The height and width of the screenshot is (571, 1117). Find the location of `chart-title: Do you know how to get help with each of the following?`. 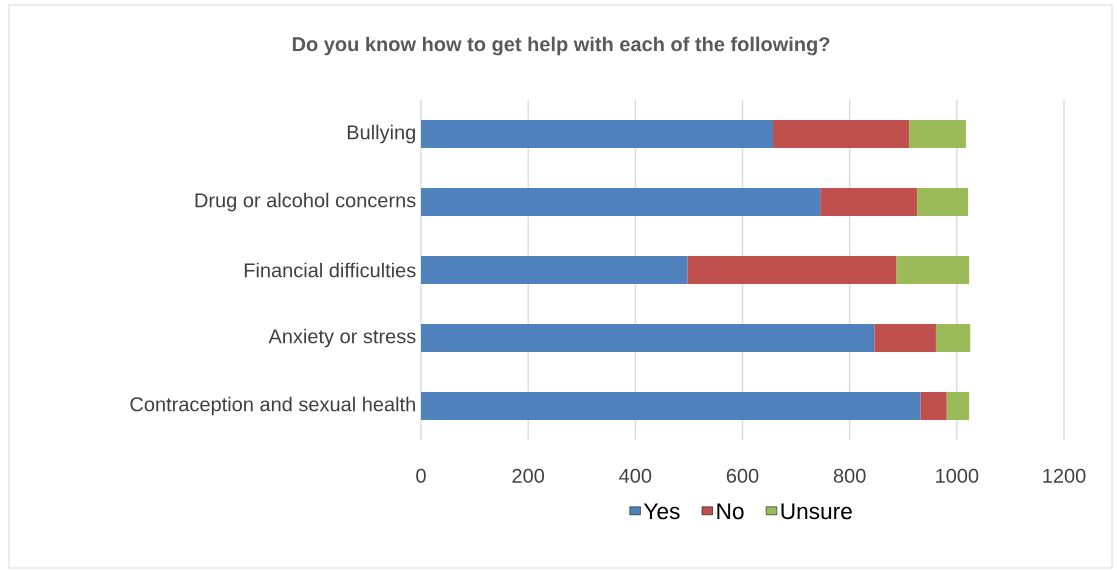

chart-title: Do you know how to get help with each of the following? is located at coordinates (561, 46).